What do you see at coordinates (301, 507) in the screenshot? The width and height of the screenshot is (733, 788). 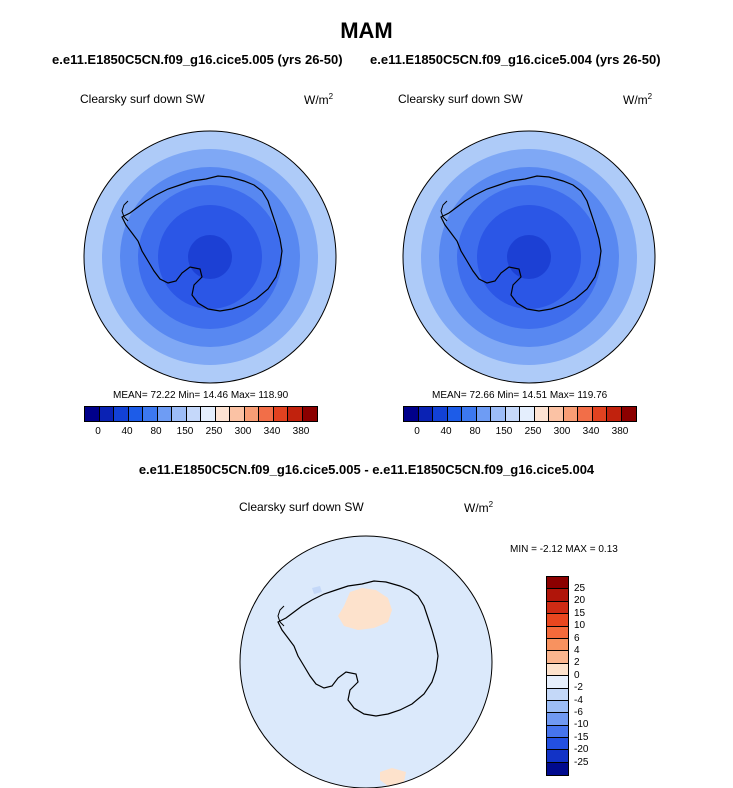 I see `diff-panel-title: Clearsky surf down SW` at bounding box center [301, 507].